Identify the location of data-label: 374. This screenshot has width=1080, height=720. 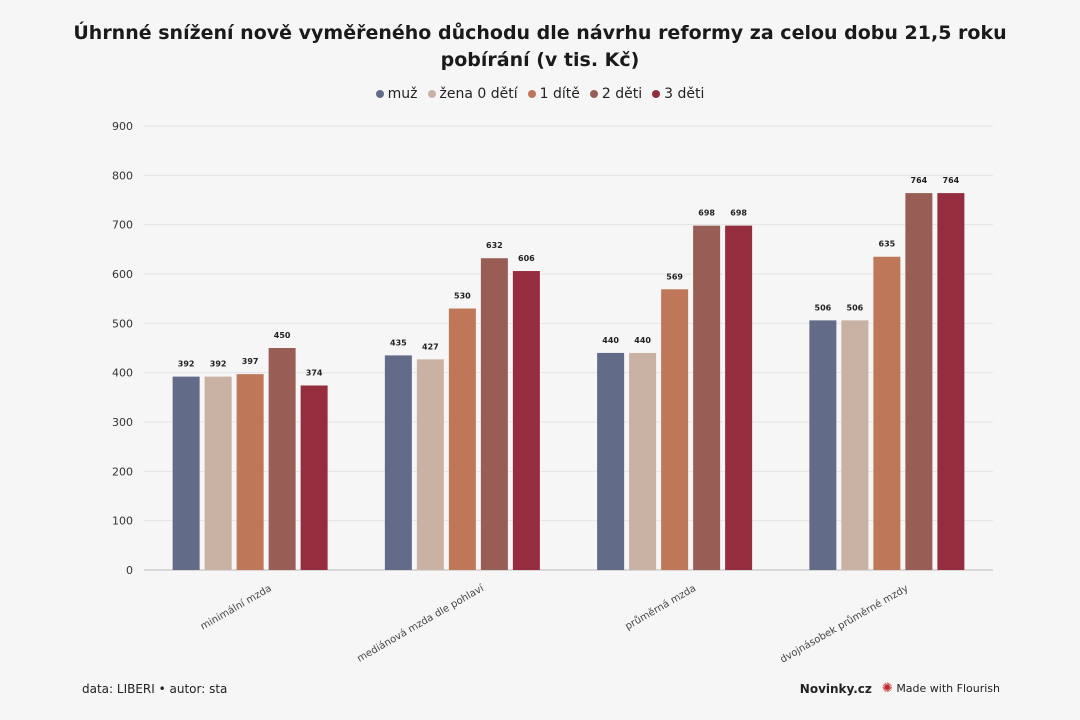
(314, 372).